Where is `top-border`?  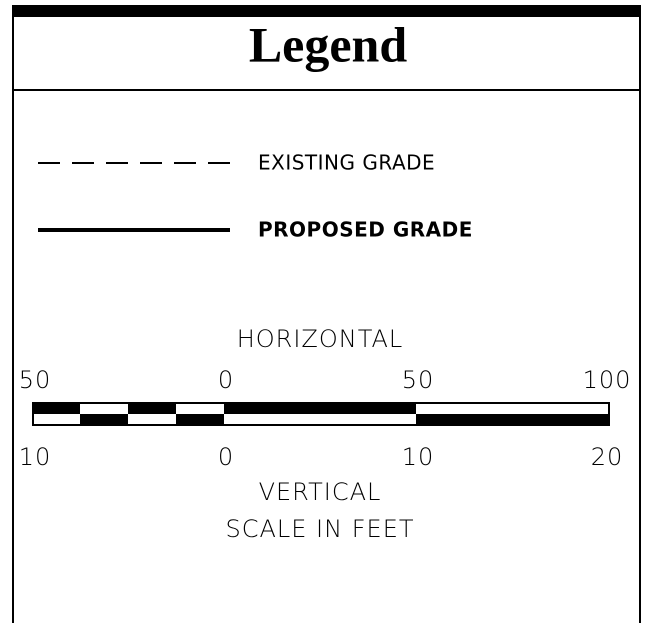
top-border is located at coordinates (326, 11).